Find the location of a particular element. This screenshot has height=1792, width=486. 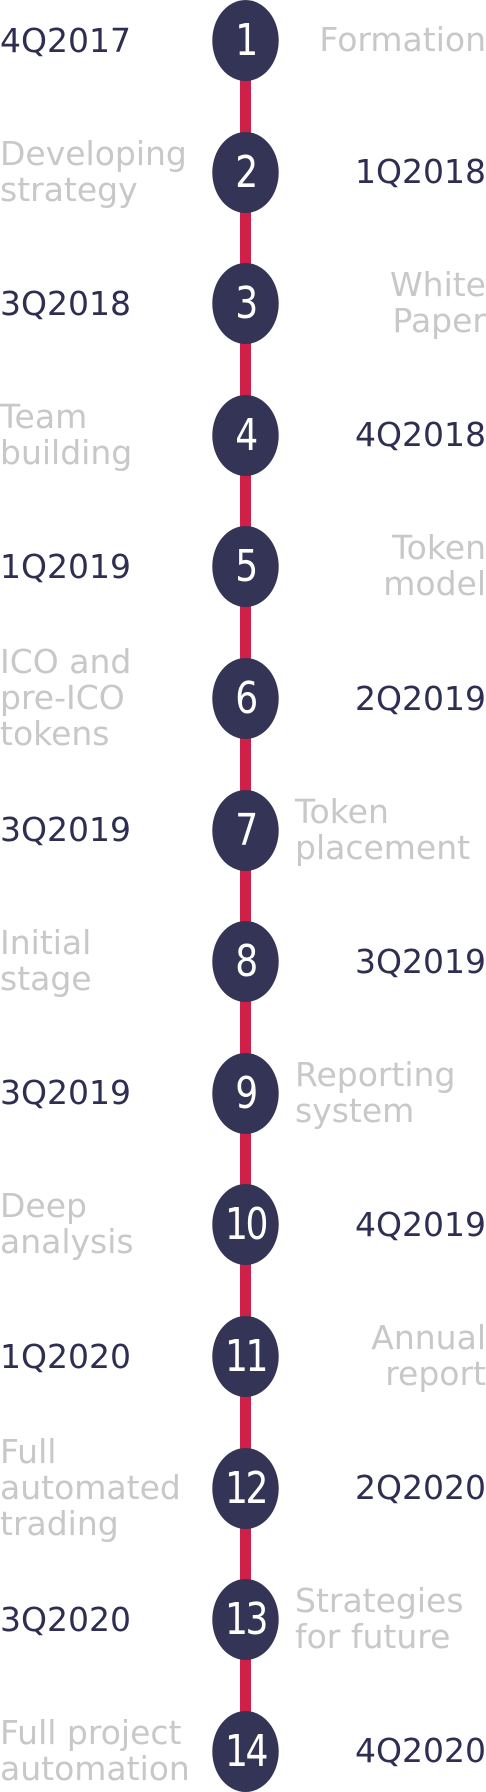

milestone-title-line: Developing is located at coordinates (93, 153).